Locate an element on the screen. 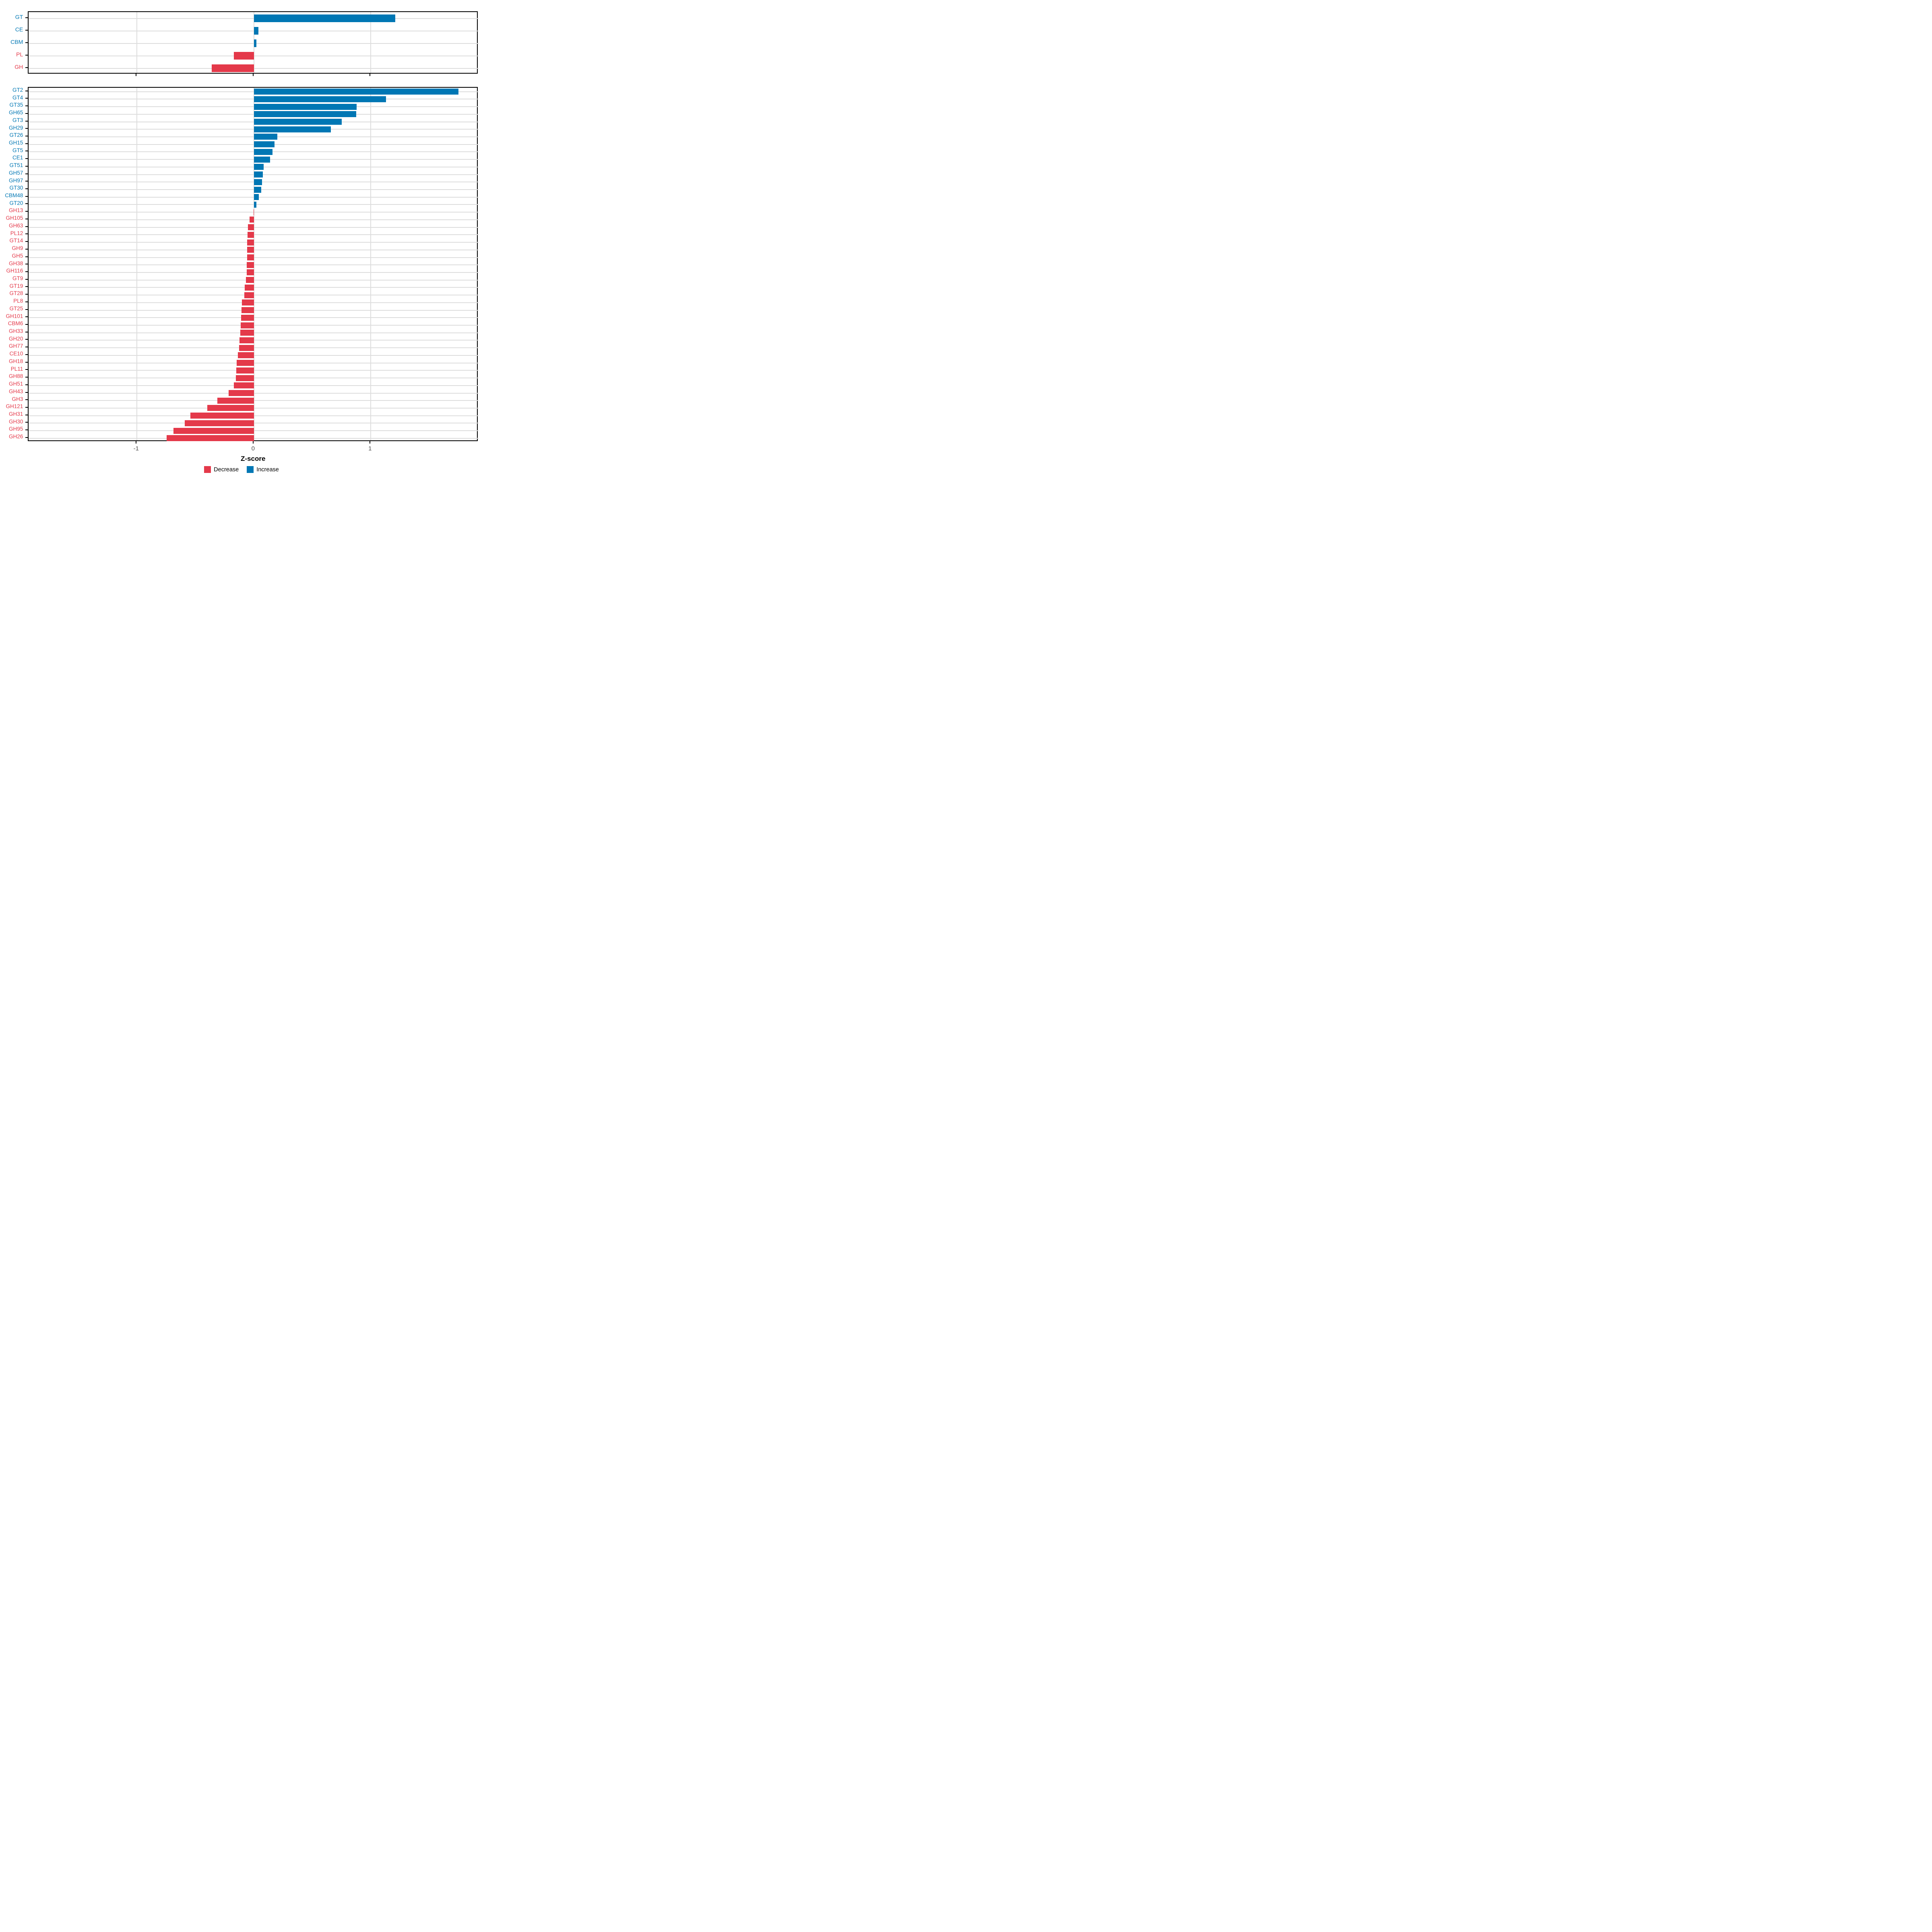  y-axis-label-GH26: GH26 is located at coordinates (15, 436).